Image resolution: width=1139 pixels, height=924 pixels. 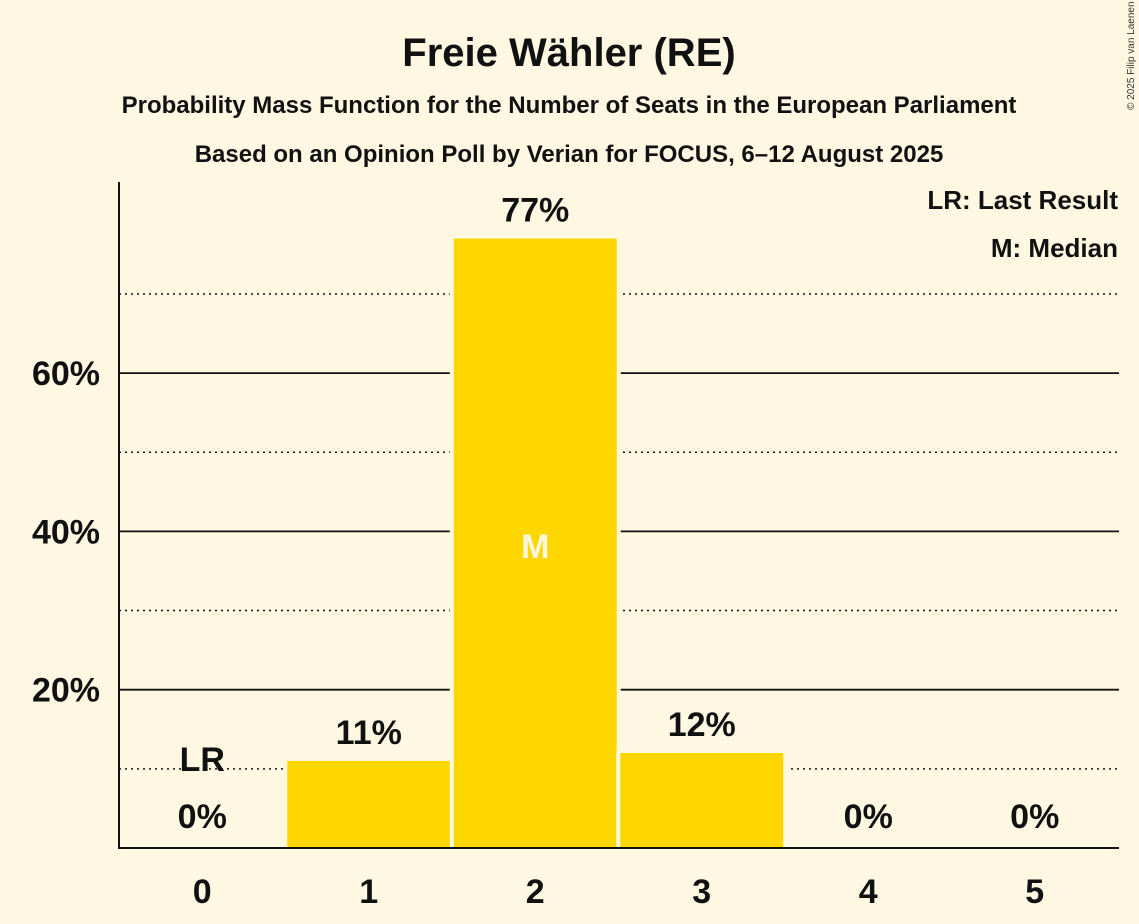 What do you see at coordinates (535, 211) in the screenshot?
I see `data-label: 77%` at bounding box center [535, 211].